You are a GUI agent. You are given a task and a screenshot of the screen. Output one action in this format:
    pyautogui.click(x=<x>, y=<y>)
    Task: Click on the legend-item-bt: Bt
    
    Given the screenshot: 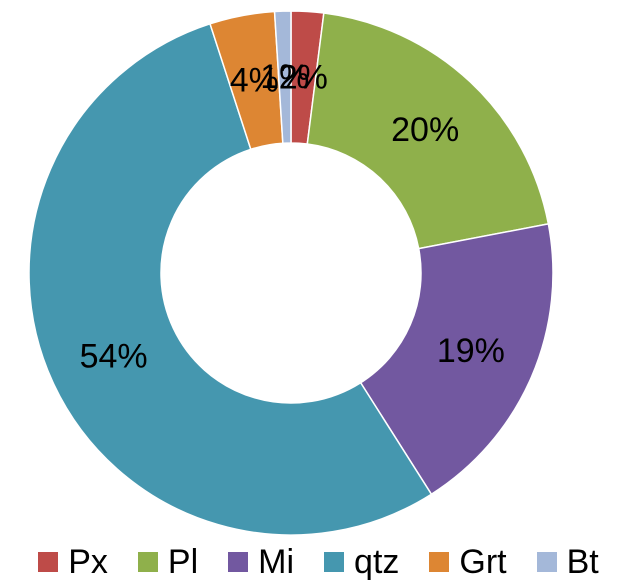 What is the action you would take?
    pyautogui.click(x=567, y=562)
    